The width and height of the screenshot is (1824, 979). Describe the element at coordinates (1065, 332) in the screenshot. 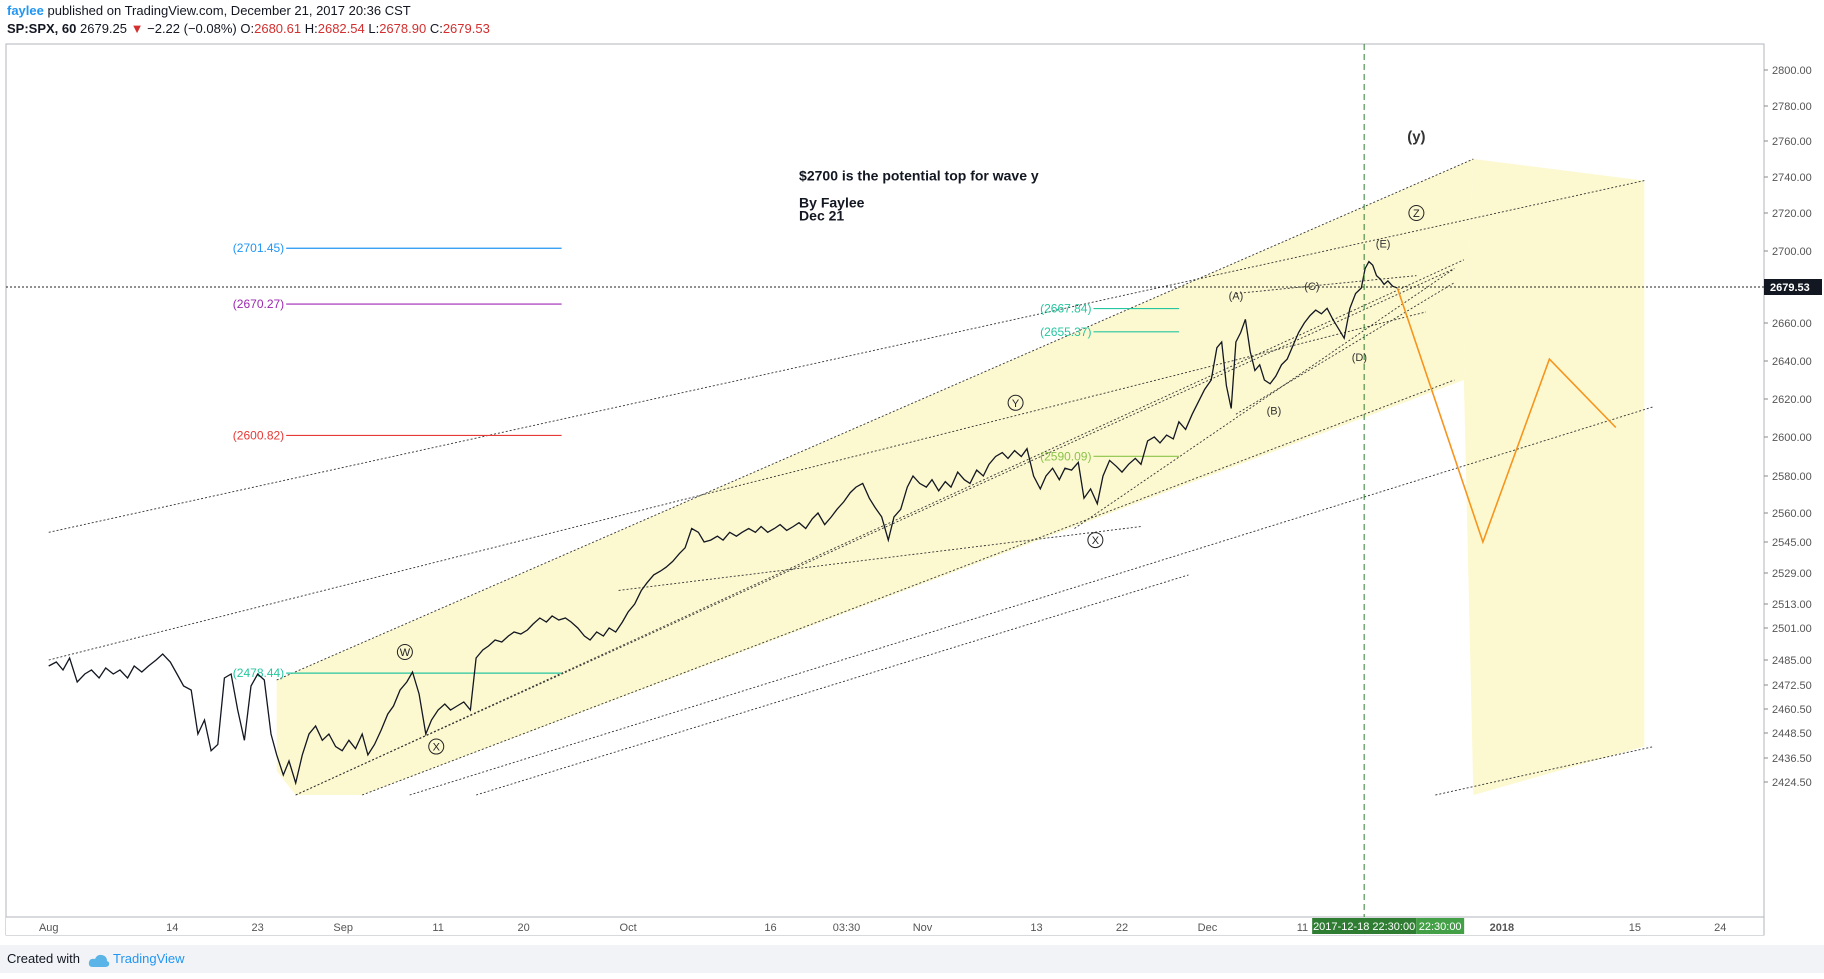

I see `fib-label-5: (2655.37)` at that location.